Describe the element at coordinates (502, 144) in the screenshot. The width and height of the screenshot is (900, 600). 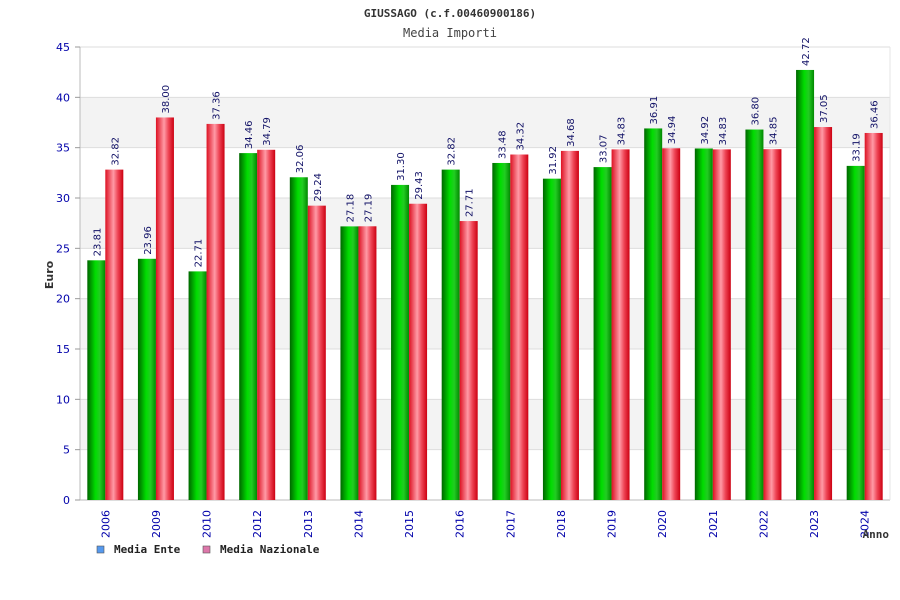
I see `data-label: 33.48` at that location.